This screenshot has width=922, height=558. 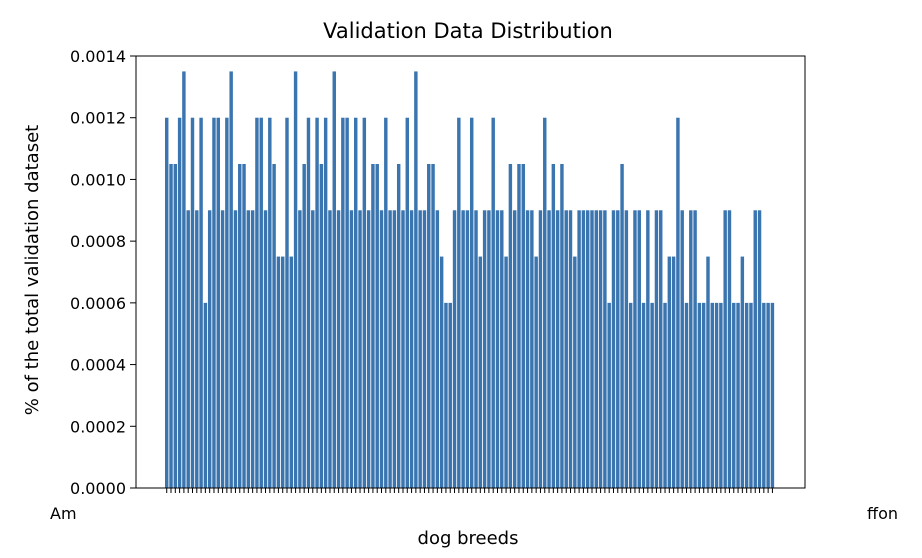 What do you see at coordinates (98, 118) in the screenshot?
I see `y-tick-label: 0.0012` at bounding box center [98, 118].